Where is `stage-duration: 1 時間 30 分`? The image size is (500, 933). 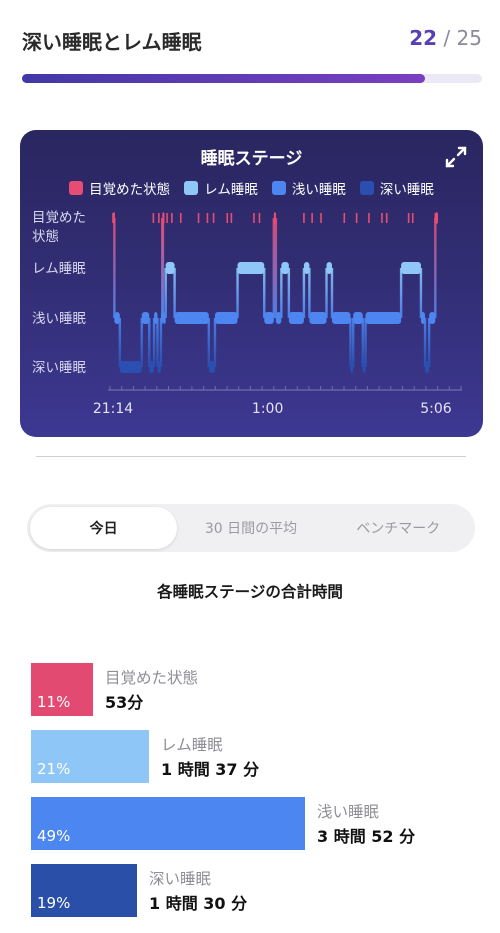 stage-duration: 1 時間 30 分 is located at coordinates (198, 903).